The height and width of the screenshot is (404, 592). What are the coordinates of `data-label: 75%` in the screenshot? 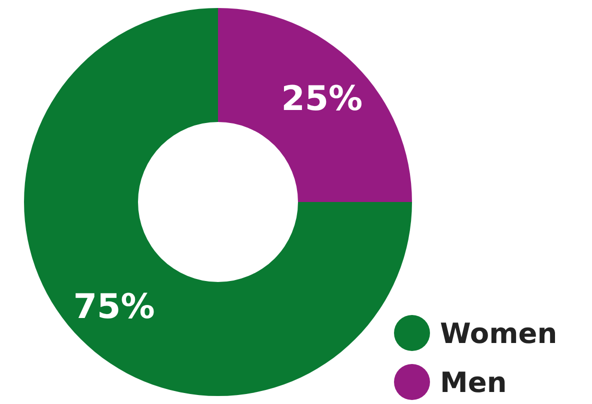 It's located at (114, 306).